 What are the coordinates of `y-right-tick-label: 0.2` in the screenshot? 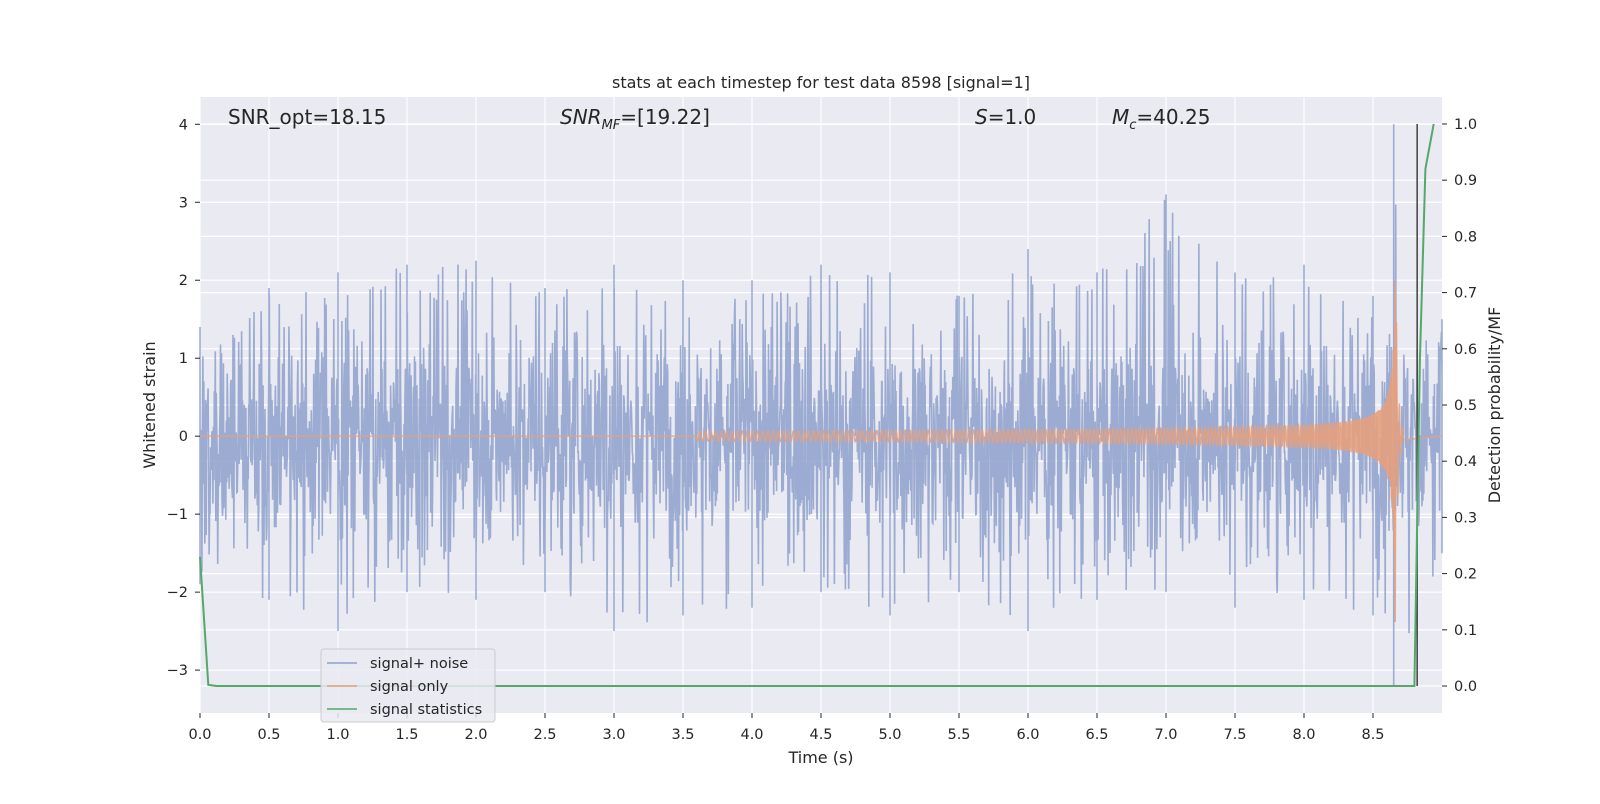 It's located at (1465, 575).